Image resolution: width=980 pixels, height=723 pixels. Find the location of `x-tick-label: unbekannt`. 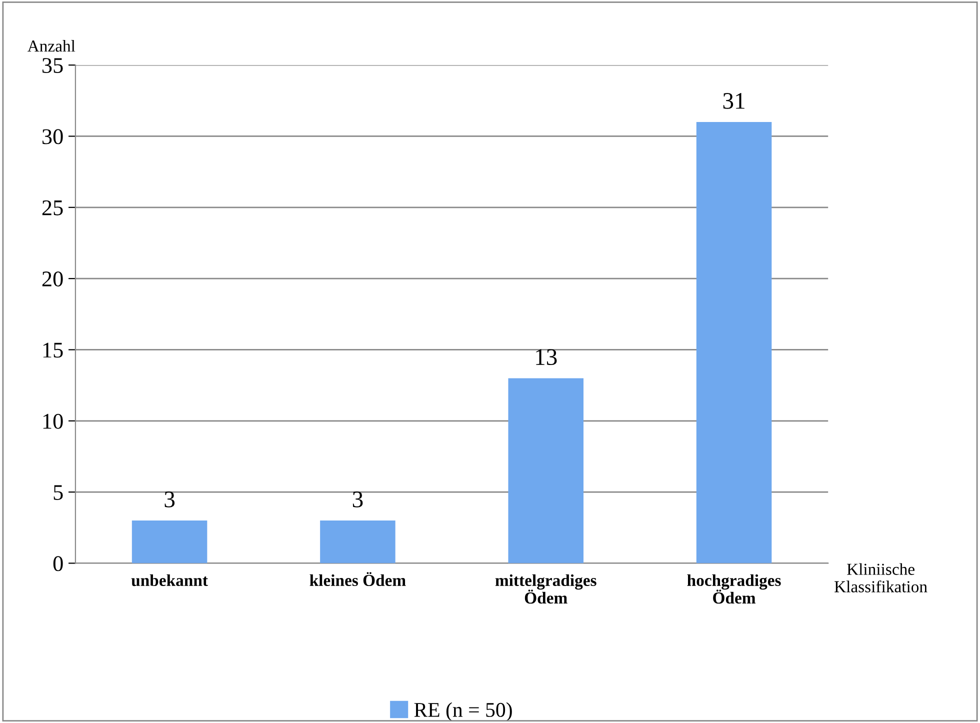

x-tick-label: unbekannt is located at coordinates (169, 580).